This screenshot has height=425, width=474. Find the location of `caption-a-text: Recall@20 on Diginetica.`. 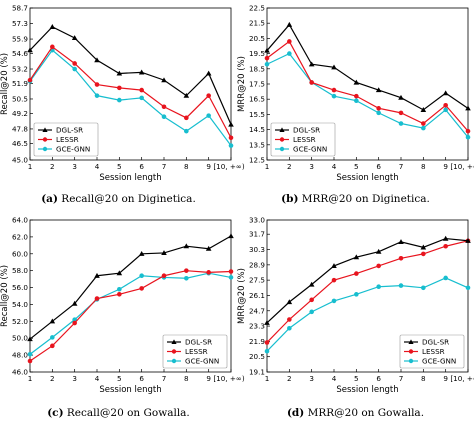

caption-a-text: Recall@20 on Diginetica. is located at coordinates (128, 199).